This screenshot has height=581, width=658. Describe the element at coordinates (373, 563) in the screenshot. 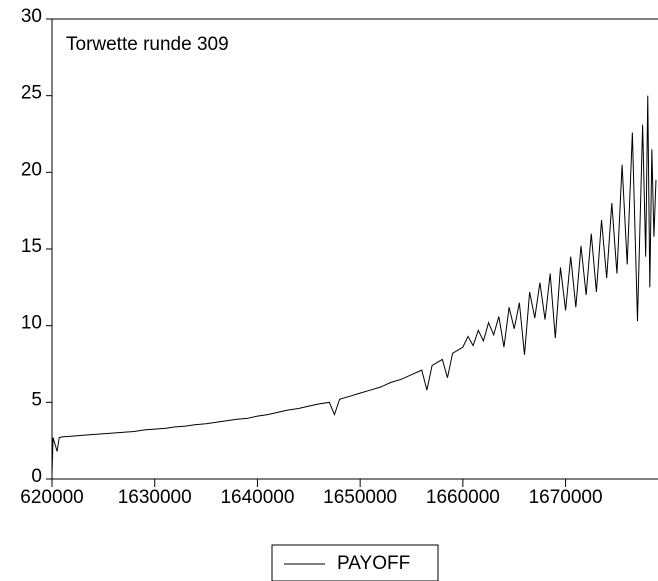

I see `legend-label: PAYOFF` at that location.